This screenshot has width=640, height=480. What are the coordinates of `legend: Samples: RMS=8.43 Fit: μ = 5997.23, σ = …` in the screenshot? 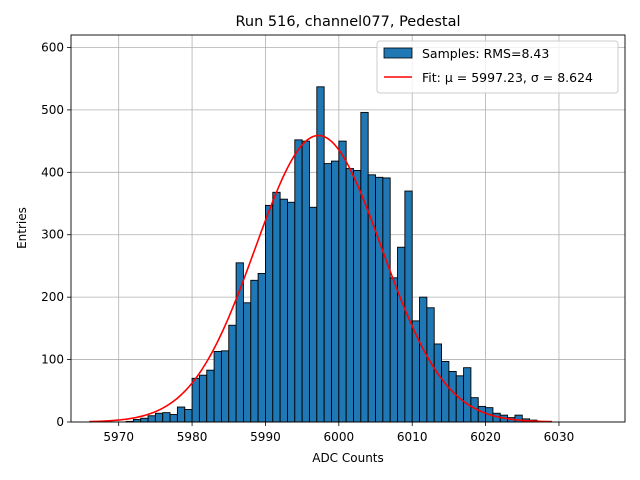 It's located at (497, 67).